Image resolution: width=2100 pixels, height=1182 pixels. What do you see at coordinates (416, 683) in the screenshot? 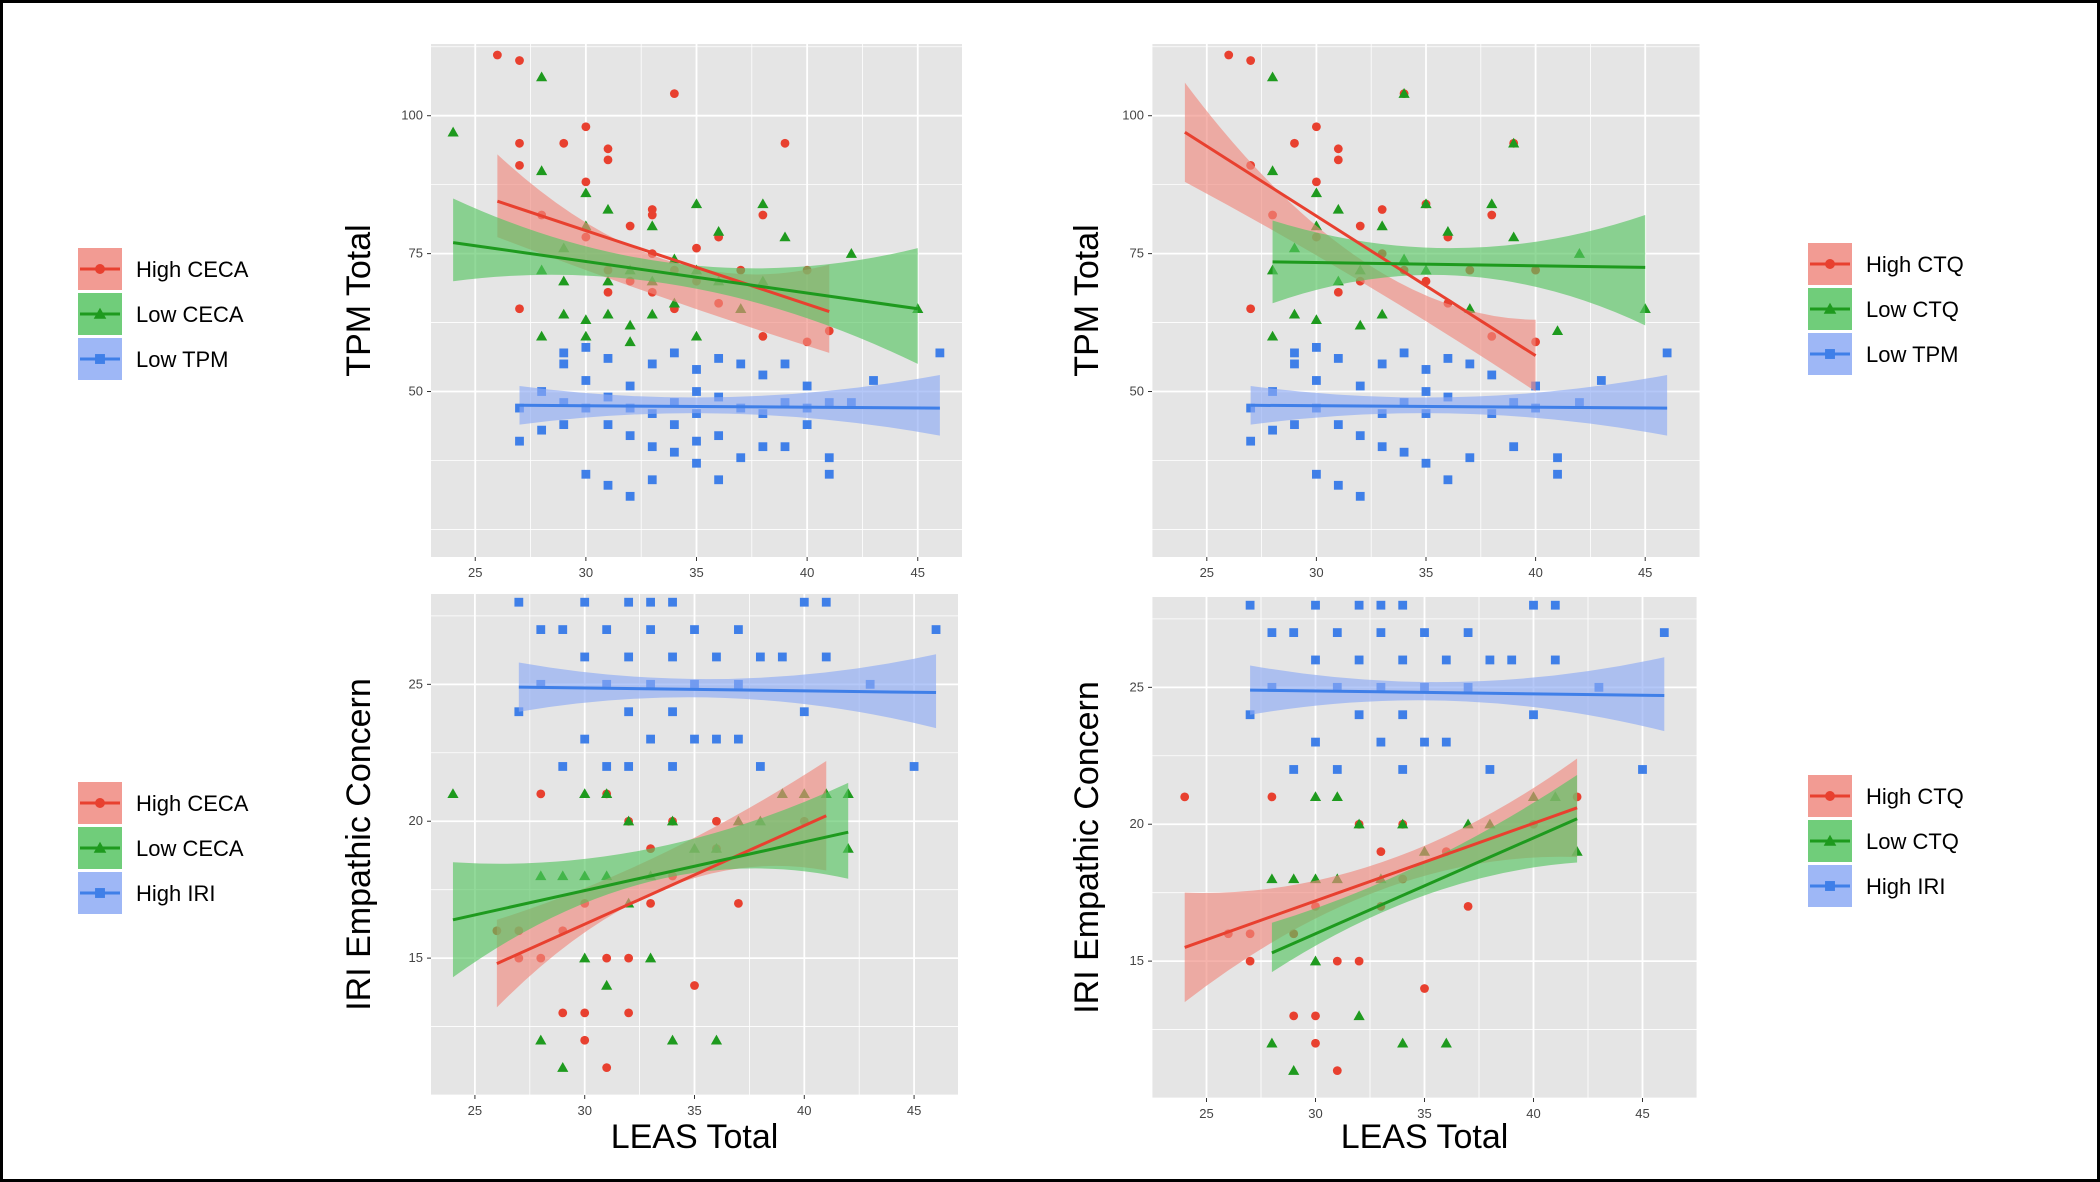
I see `y-tick-label: 25` at bounding box center [416, 683].